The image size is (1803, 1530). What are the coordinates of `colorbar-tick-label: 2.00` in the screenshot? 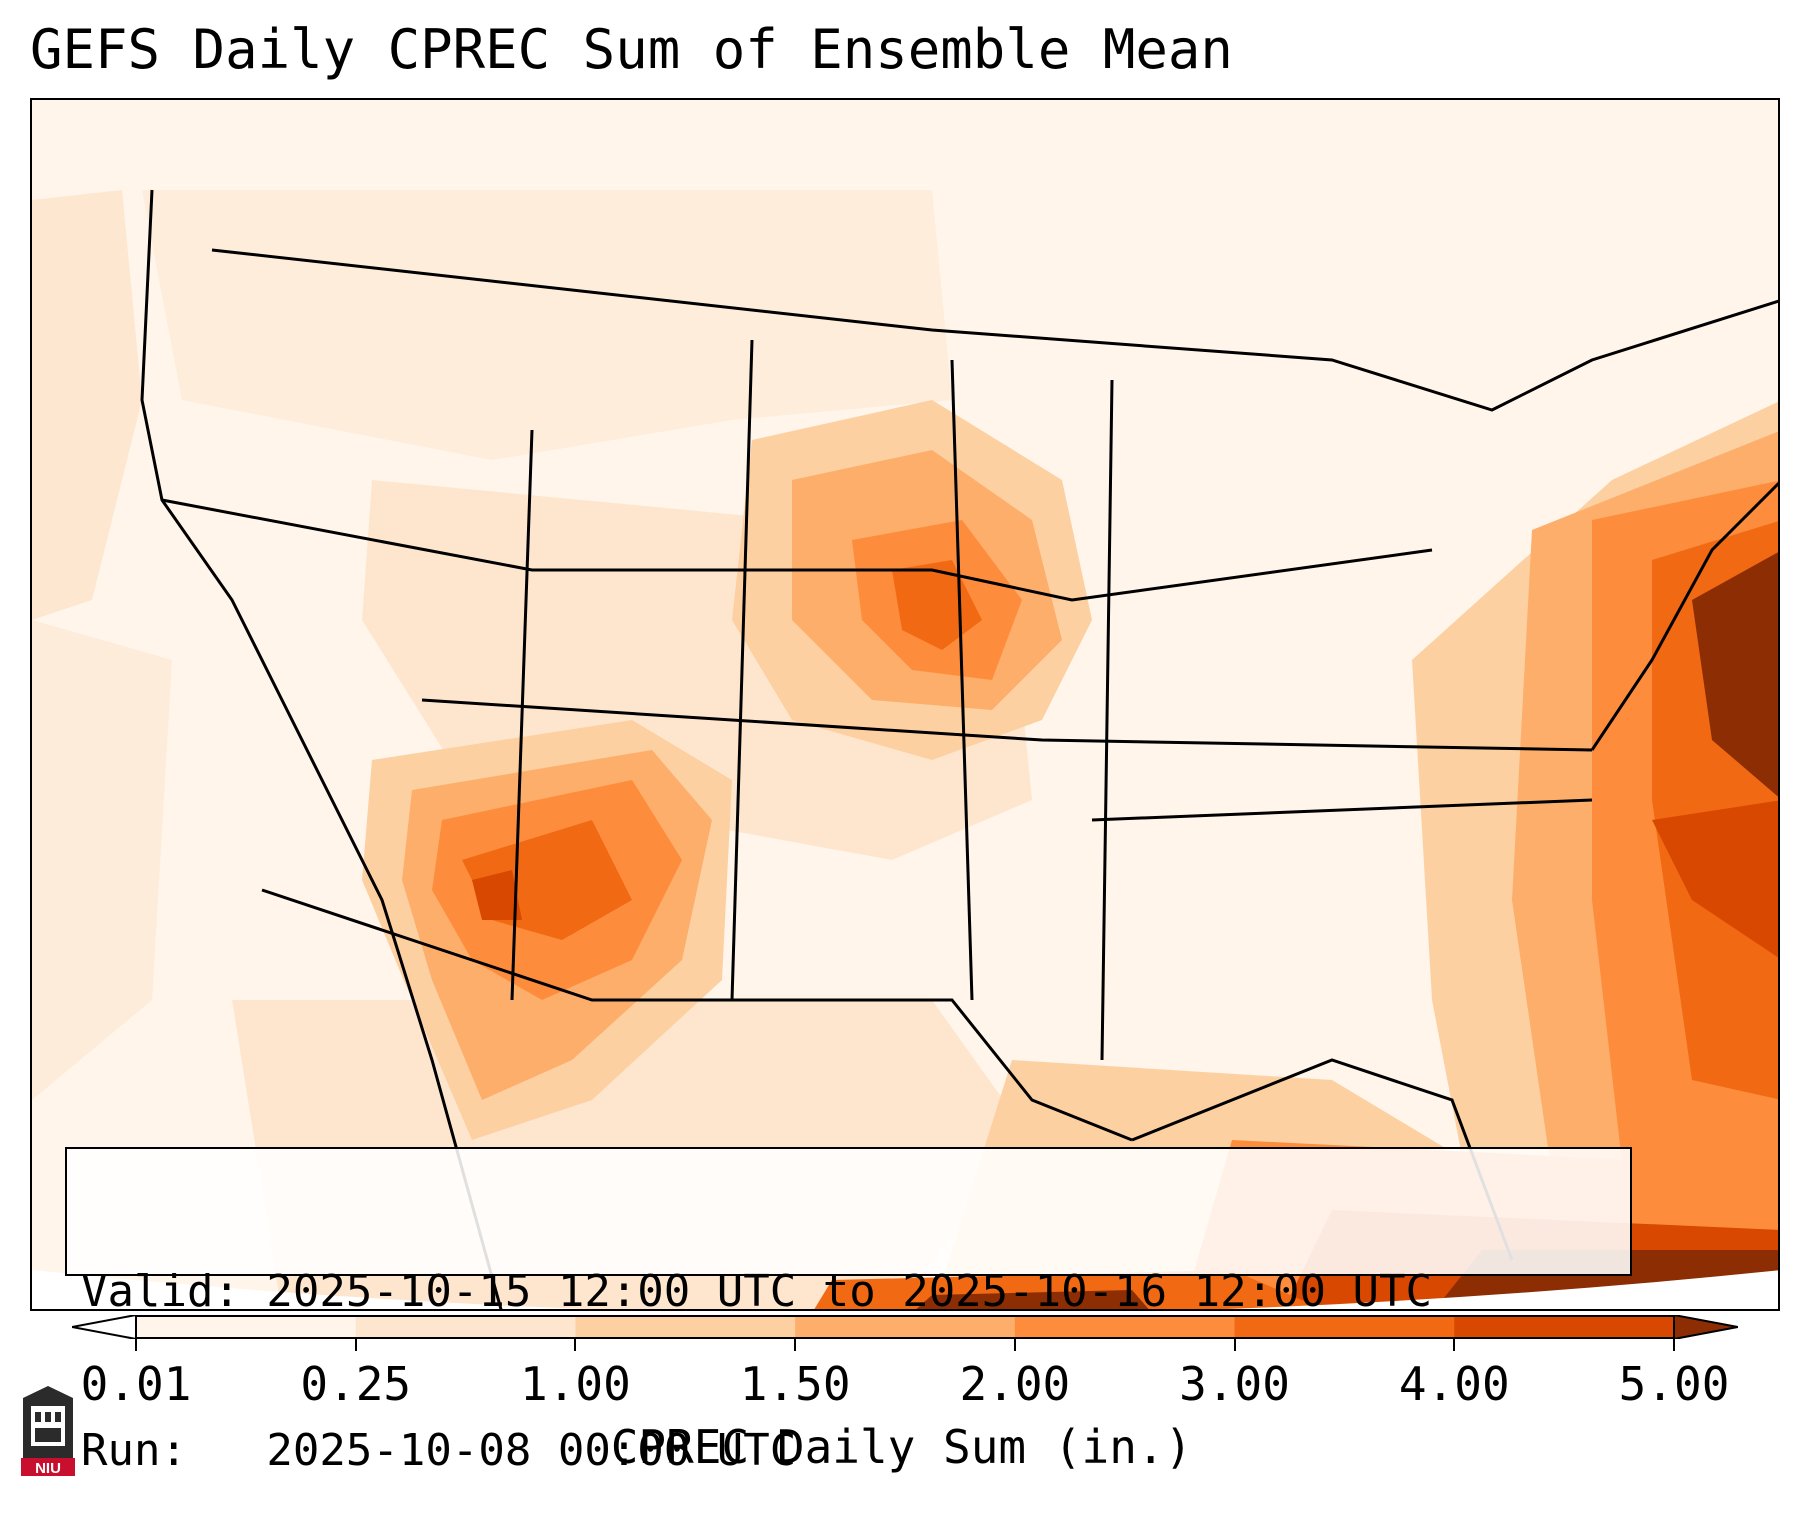 It's located at (1015, 1384).